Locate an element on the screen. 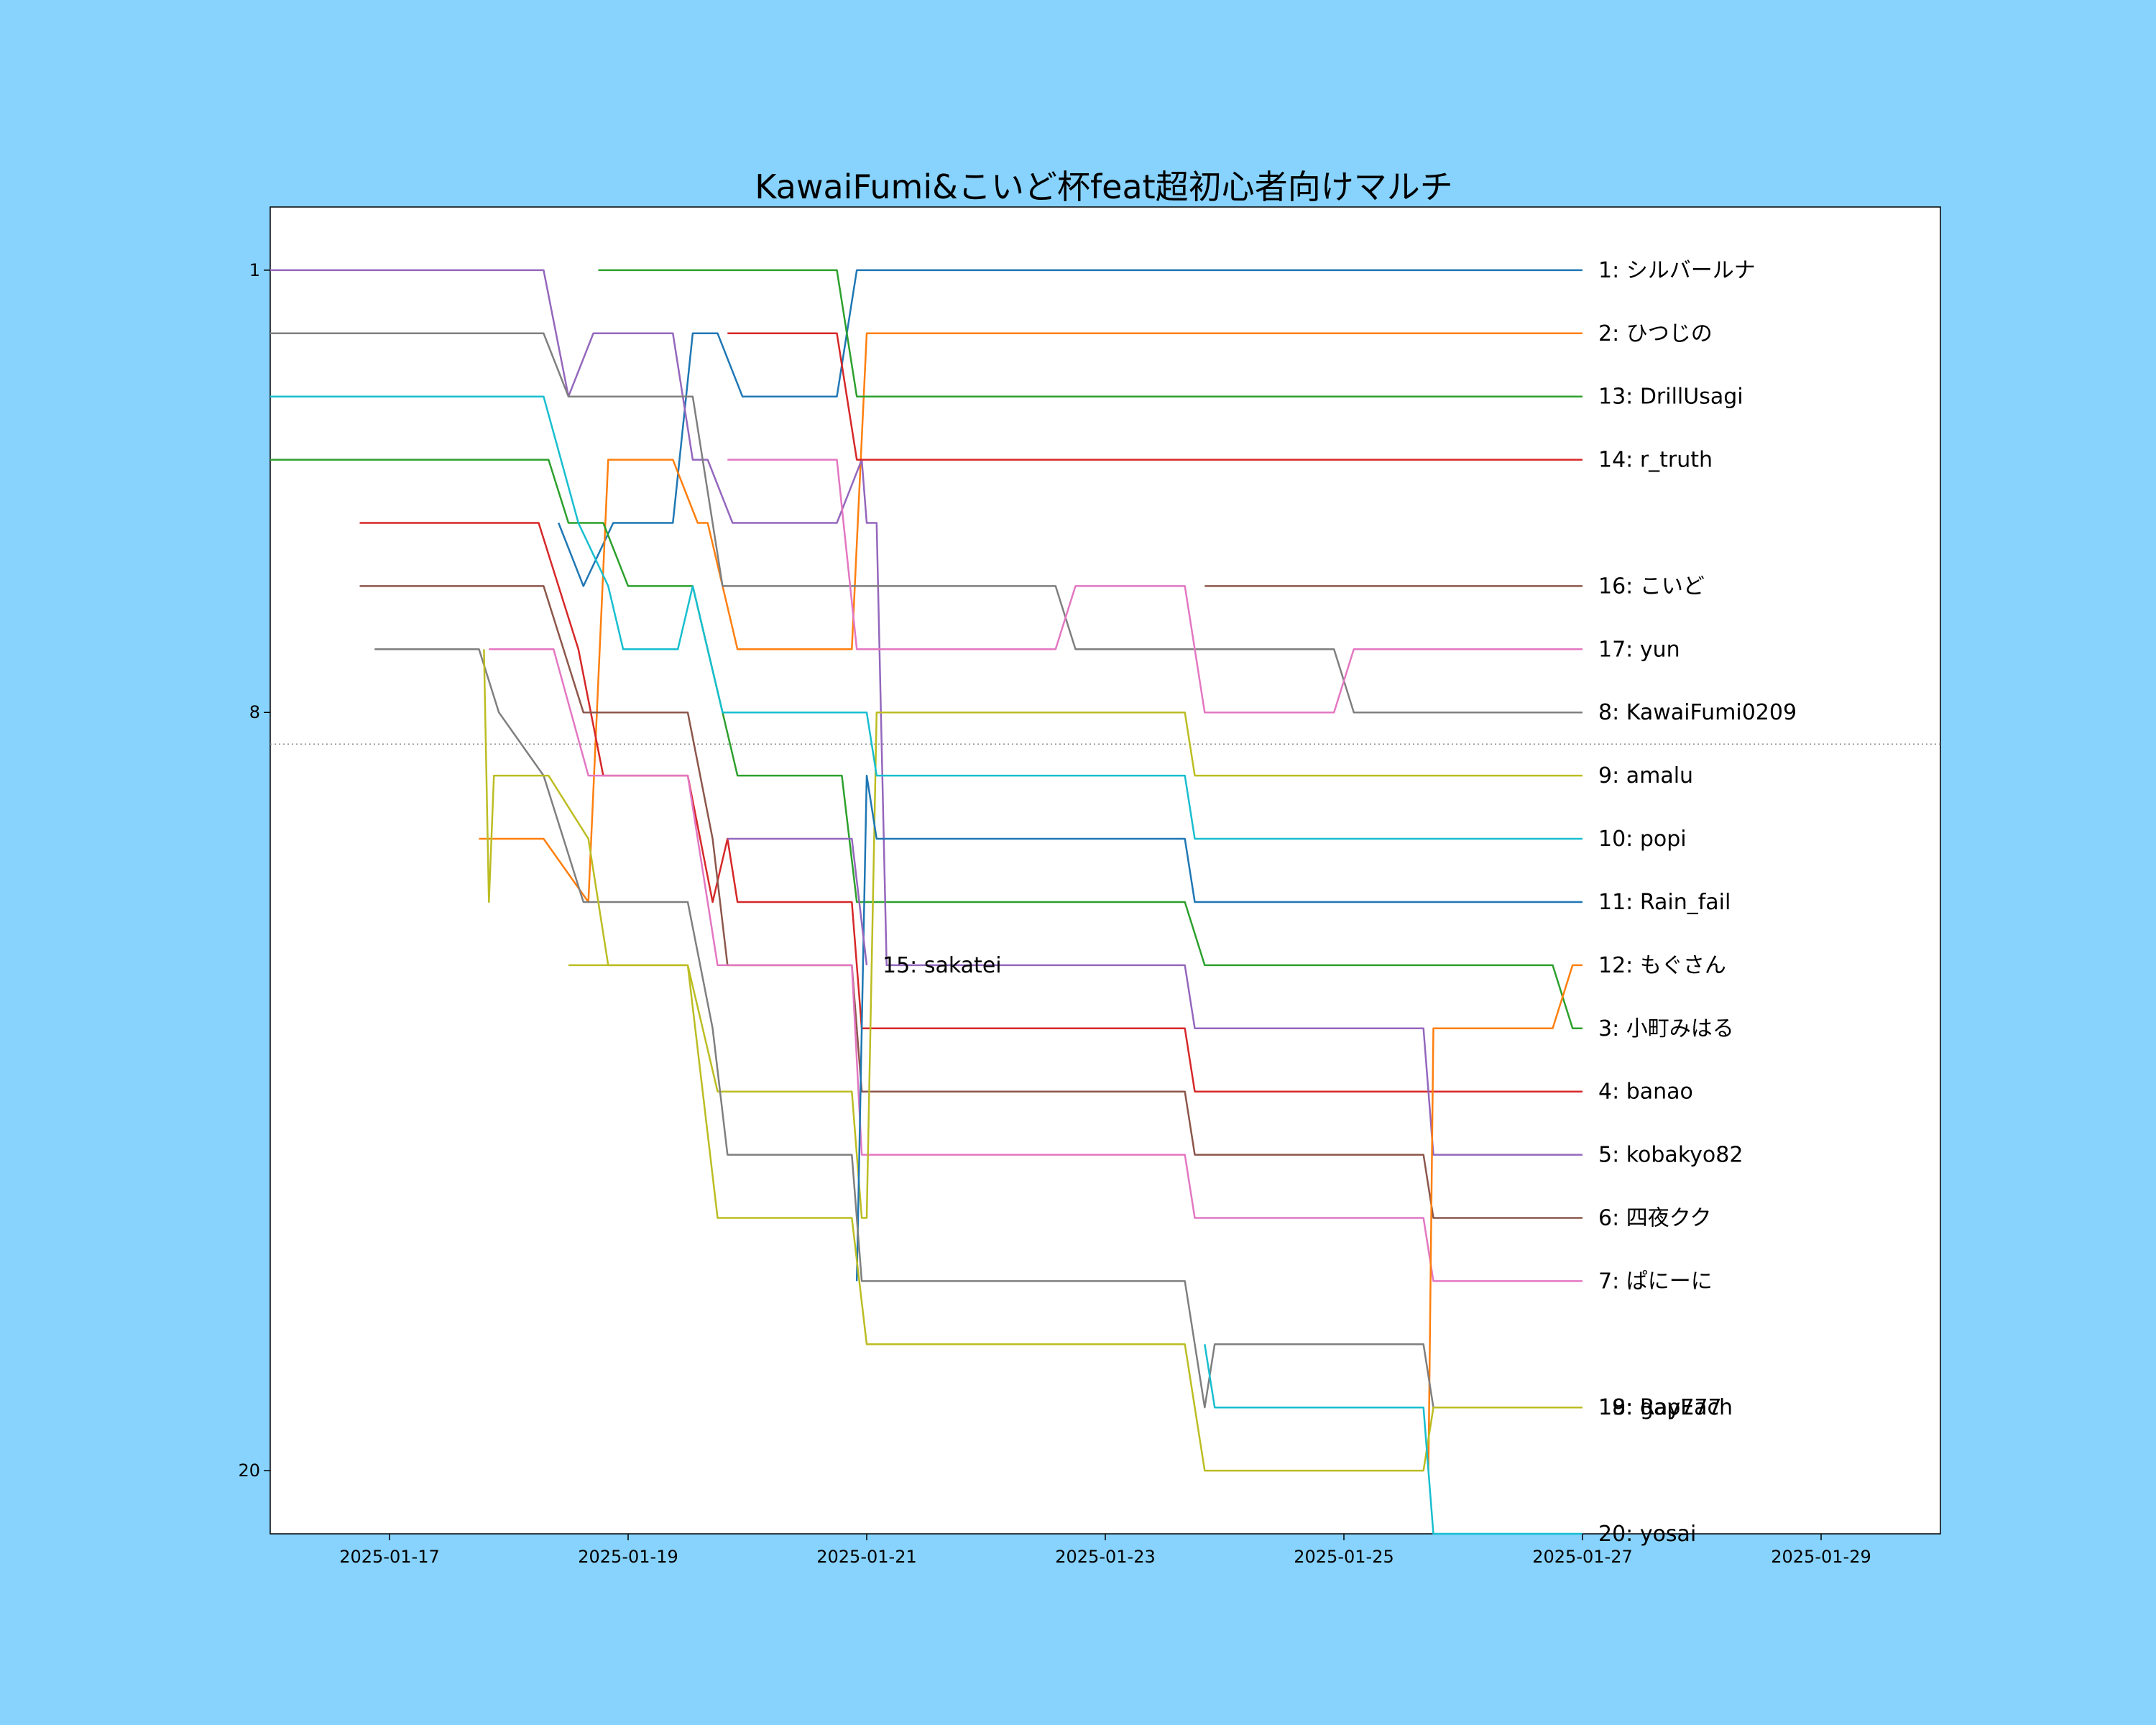  series-label: 1: シルバールナ is located at coordinates (1677, 270).